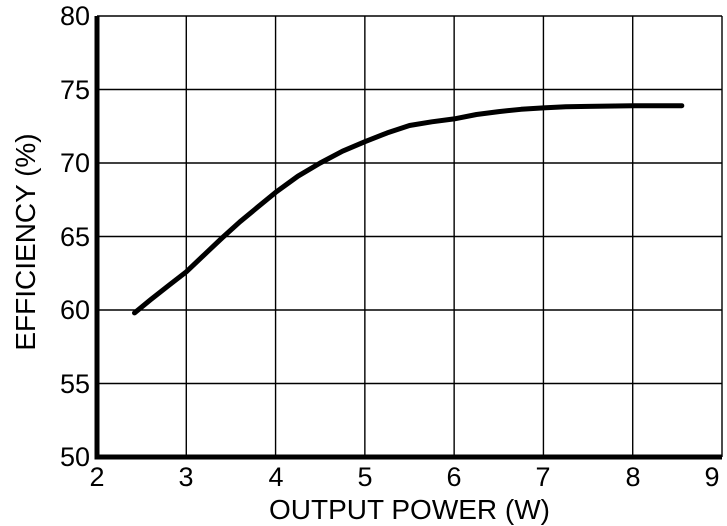 The height and width of the screenshot is (526, 727). Describe the element at coordinates (25, 242) in the screenshot. I see `y-axis-title: EFFICIENCY (%)` at that location.